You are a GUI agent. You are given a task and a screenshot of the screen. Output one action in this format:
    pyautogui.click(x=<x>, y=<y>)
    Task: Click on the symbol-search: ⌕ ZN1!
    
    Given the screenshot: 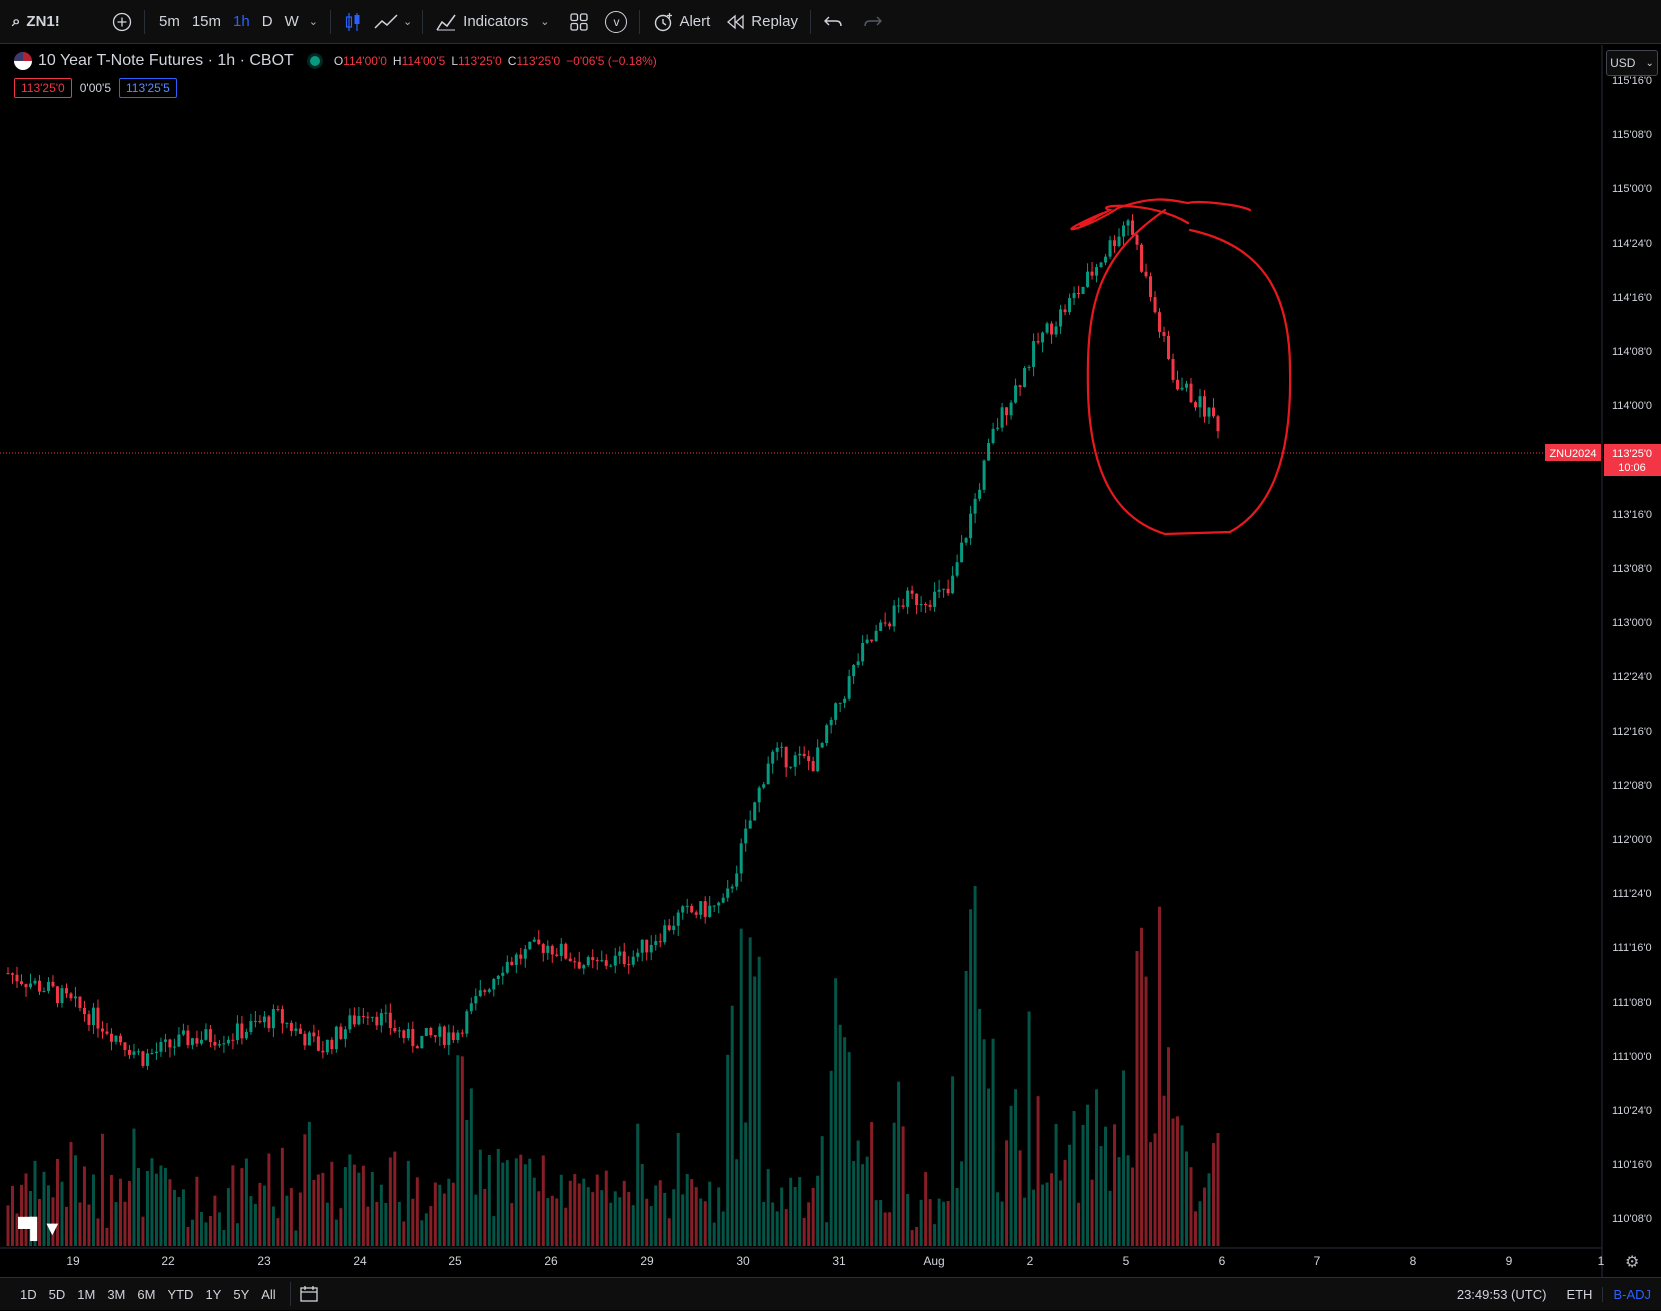 What is the action you would take?
    pyautogui.click(x=52, y=22)
    